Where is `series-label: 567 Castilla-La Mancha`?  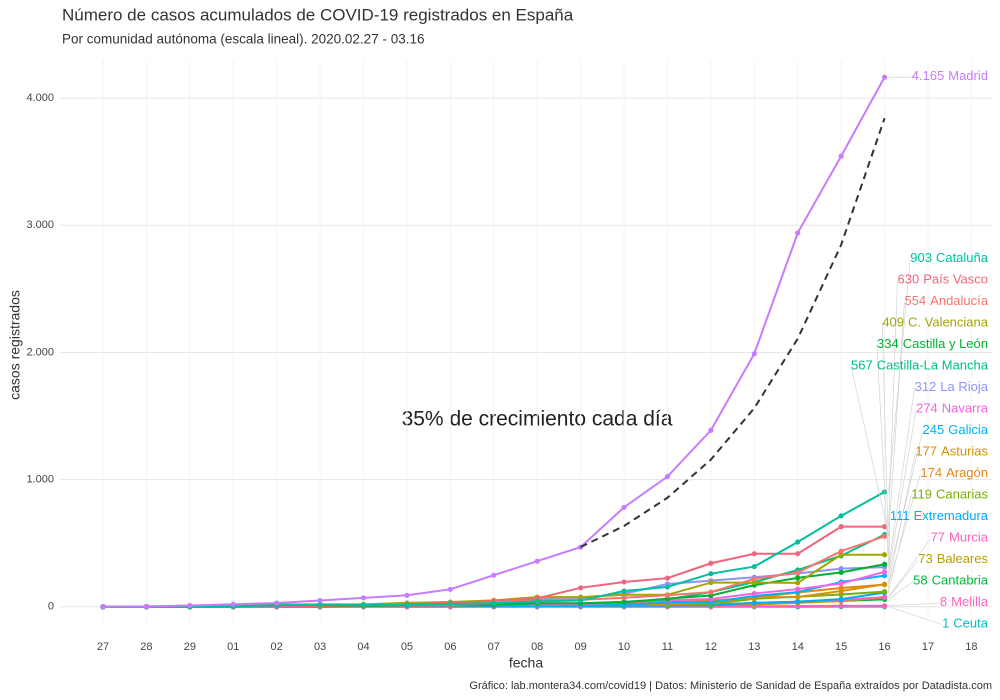
series-label: 567 Castilla-La Mancha is located at coordinates (920, 365).